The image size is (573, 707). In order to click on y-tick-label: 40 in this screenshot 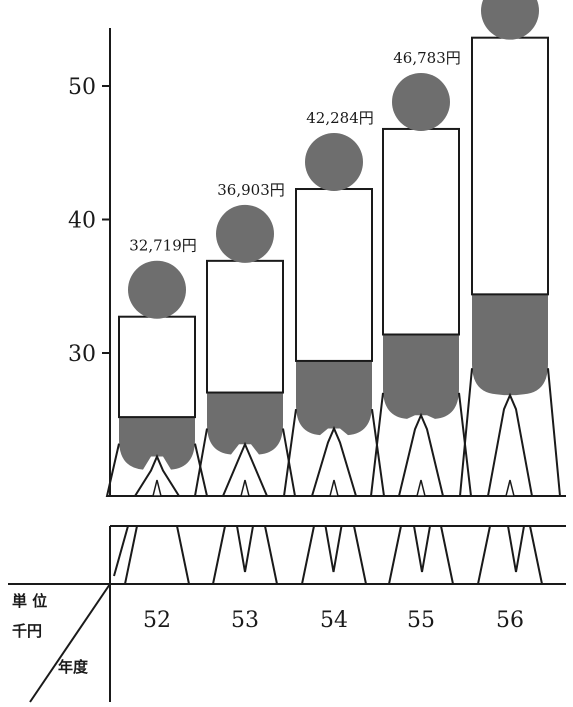, I will do `click(82, 221)`.